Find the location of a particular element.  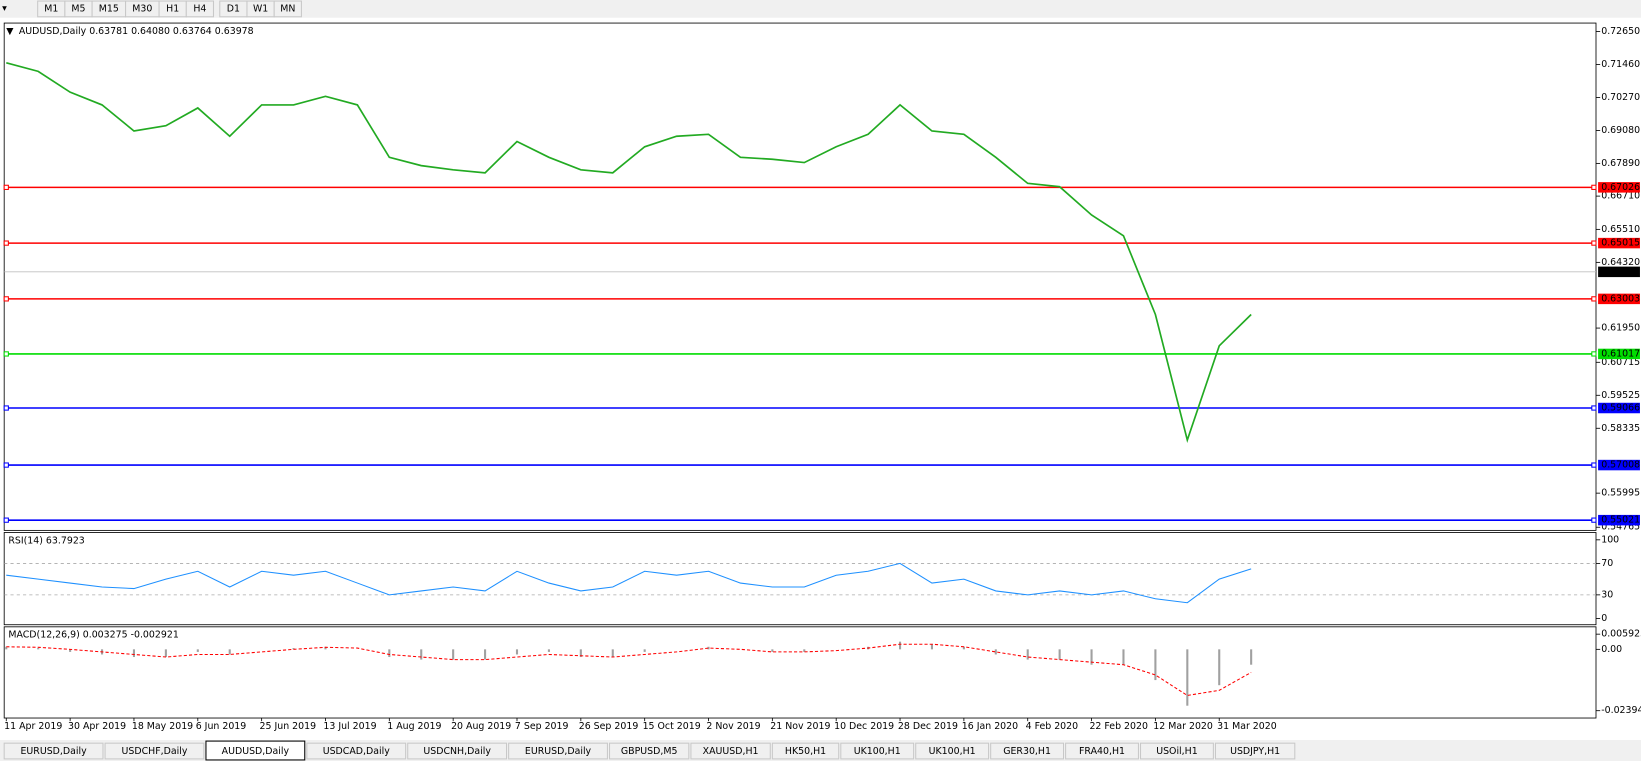

y-tick-label: 0 is located at coordinates (1604, 618).